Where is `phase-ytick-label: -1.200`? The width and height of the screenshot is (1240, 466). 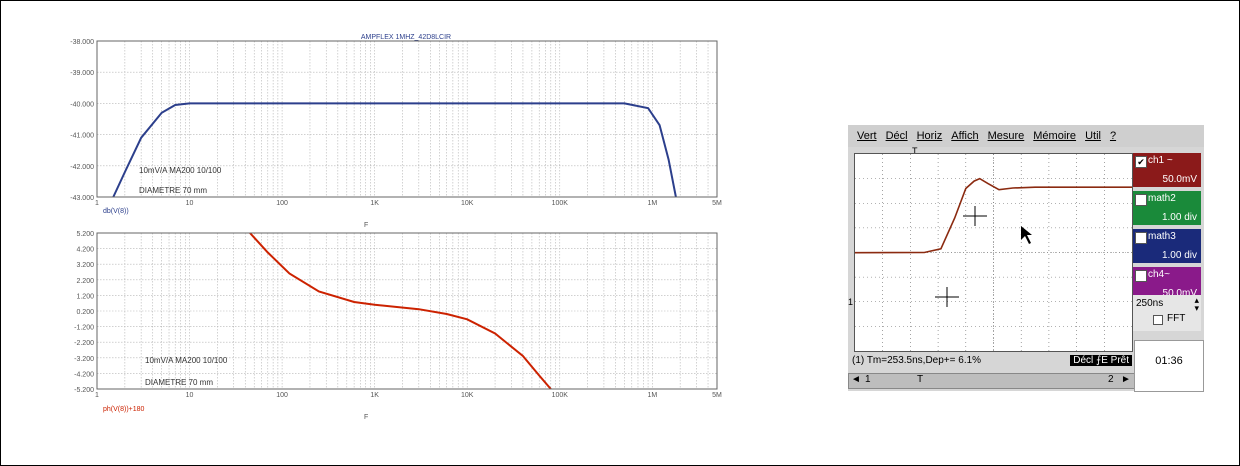 phase-ytick-label: -1.200 is located at coordinates (84, 328).